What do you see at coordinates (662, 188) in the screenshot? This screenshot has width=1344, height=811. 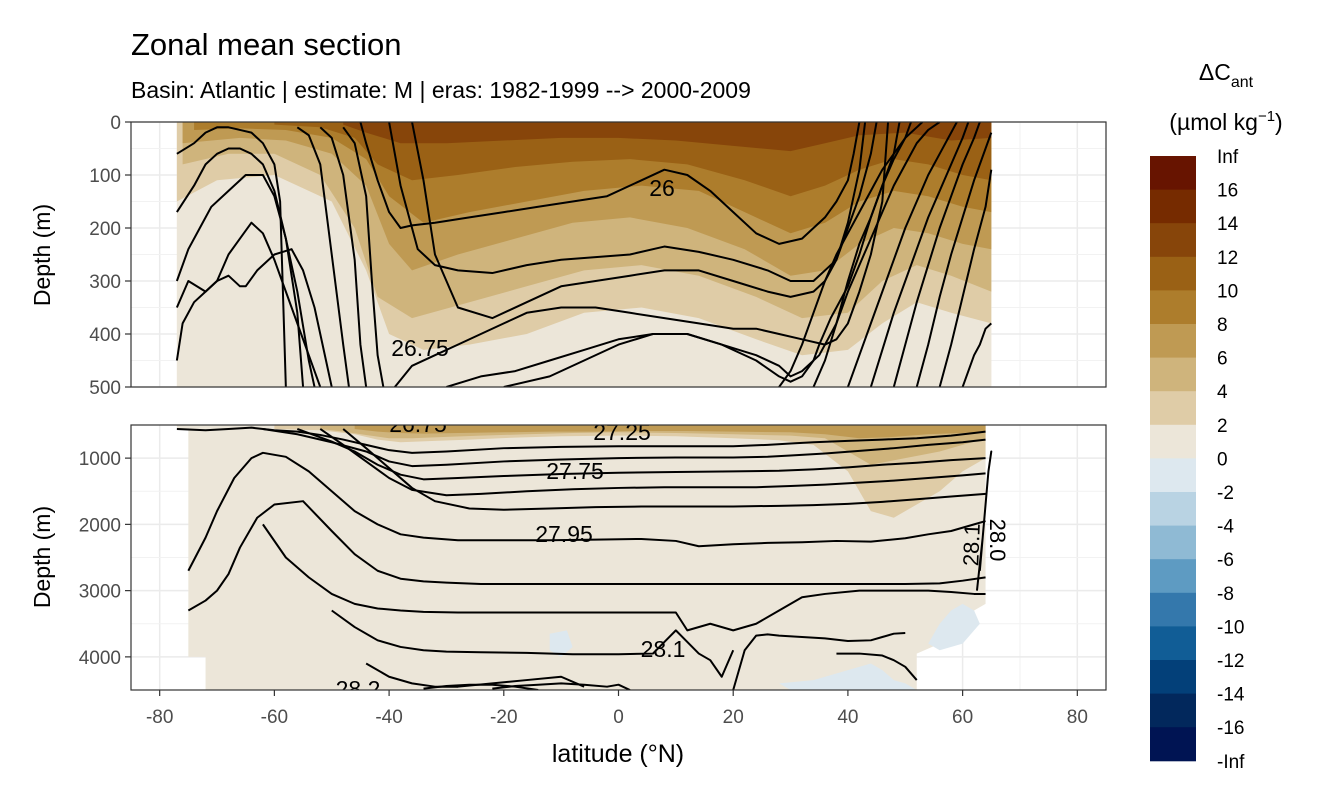 I see `isoneutral-label-26: 26` at bounding box center [662, 188].